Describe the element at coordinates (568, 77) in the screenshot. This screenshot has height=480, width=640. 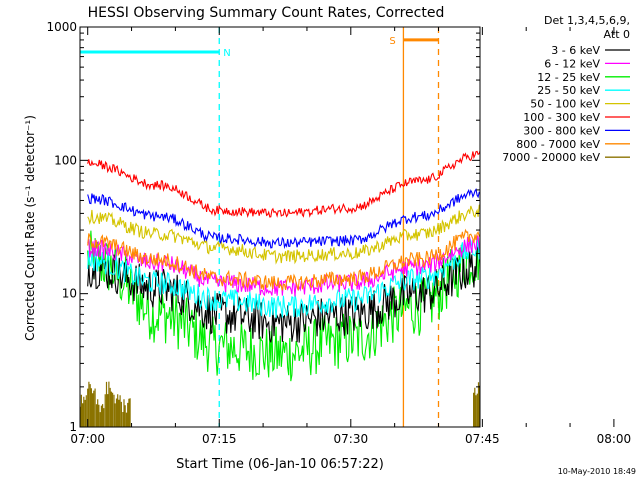
I see `legend-label-12-25-kev: 12 - 25 keV` at that location.